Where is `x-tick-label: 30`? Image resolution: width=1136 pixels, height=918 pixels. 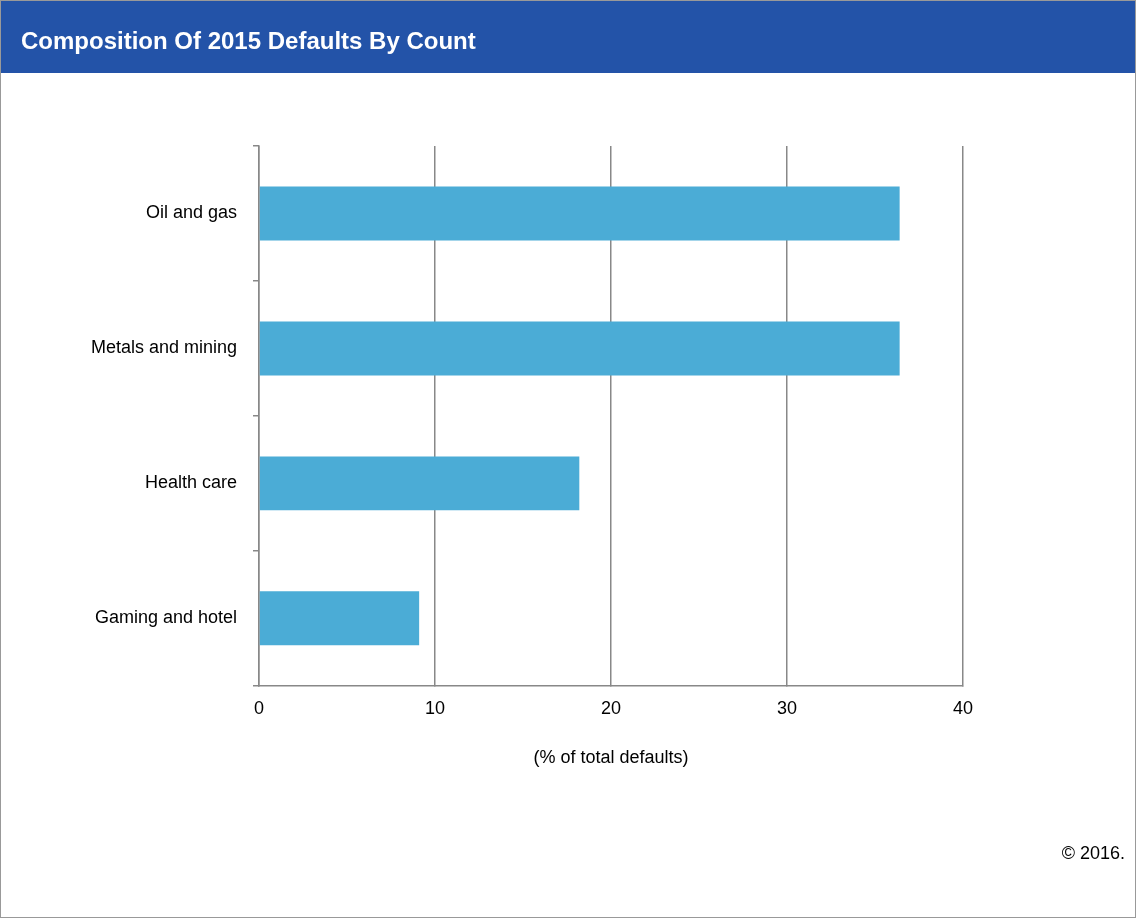
x-tick-label: 30 is located at coordinates (787, 707).